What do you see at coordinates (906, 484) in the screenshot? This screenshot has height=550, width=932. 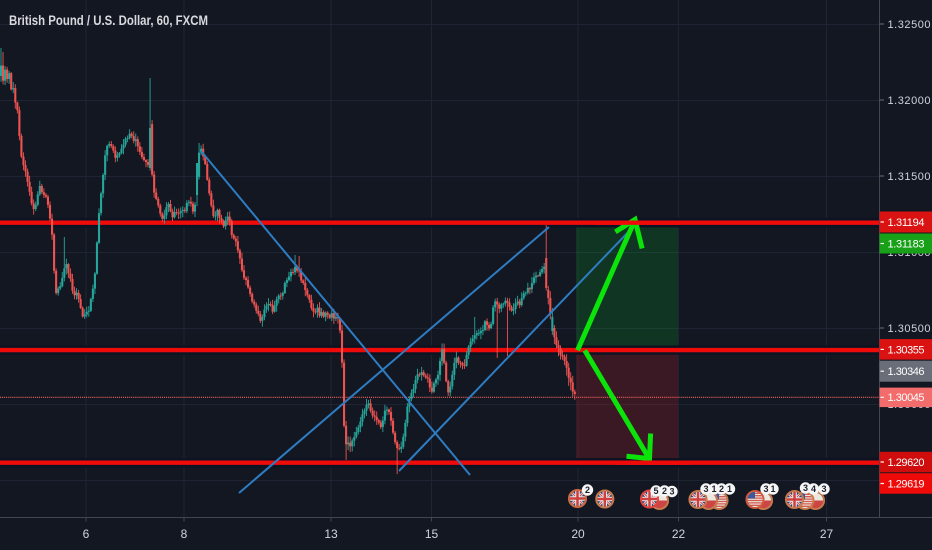 I see `svg-text: 1.29619` at bounding box center [906, 484].